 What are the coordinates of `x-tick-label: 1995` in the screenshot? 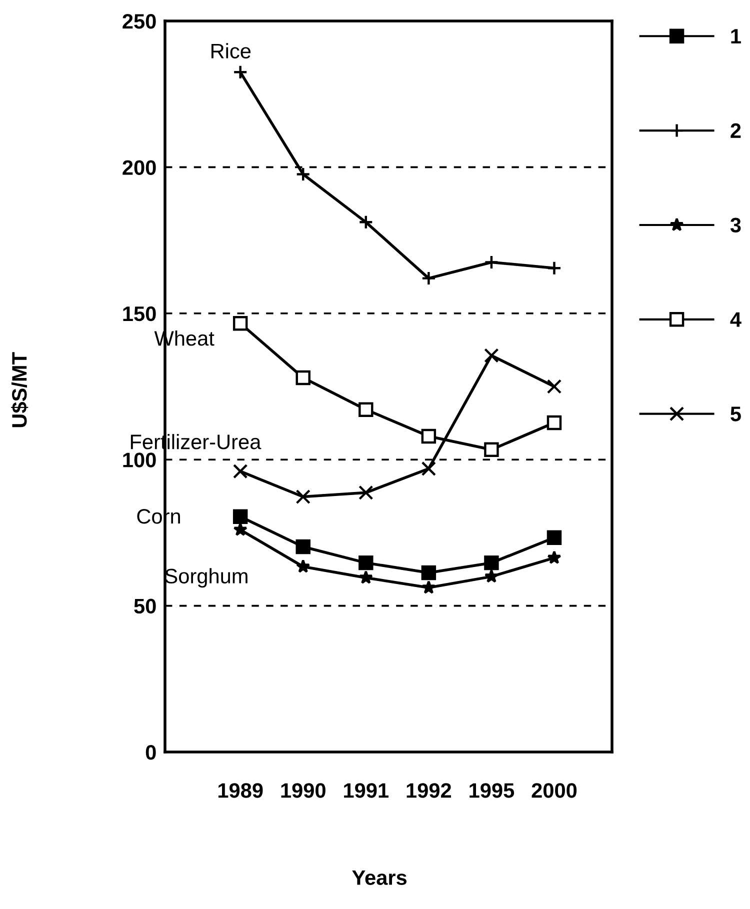 It's located at (492, 790).